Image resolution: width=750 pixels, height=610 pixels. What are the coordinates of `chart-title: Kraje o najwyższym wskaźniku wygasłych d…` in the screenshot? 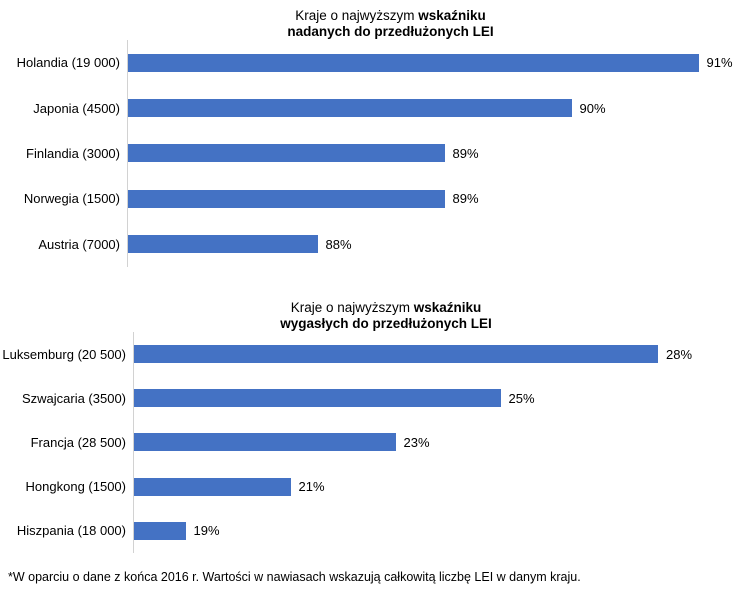 It's located at (386, 316).